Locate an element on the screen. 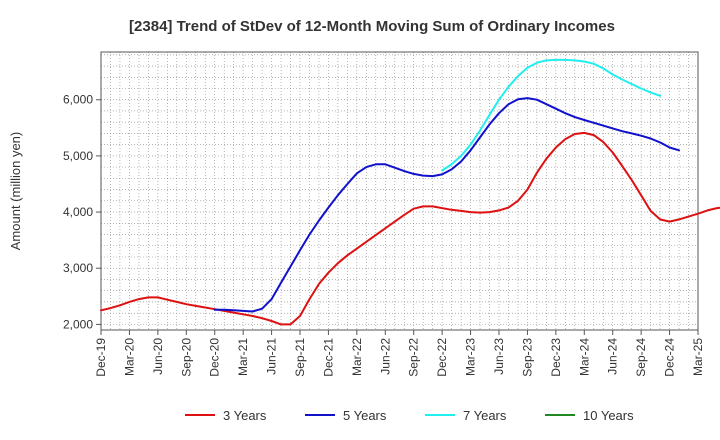 This screenshot has height=440, width=720. y-tick-label: 3,000 is located at coordinates (78, 268).